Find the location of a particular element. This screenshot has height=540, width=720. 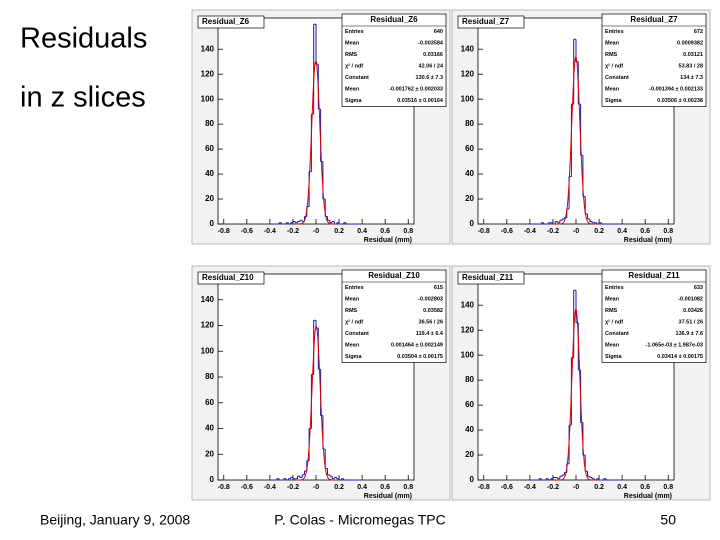

stats-title: Residual_Z6 is located at coordinates (394, 19).